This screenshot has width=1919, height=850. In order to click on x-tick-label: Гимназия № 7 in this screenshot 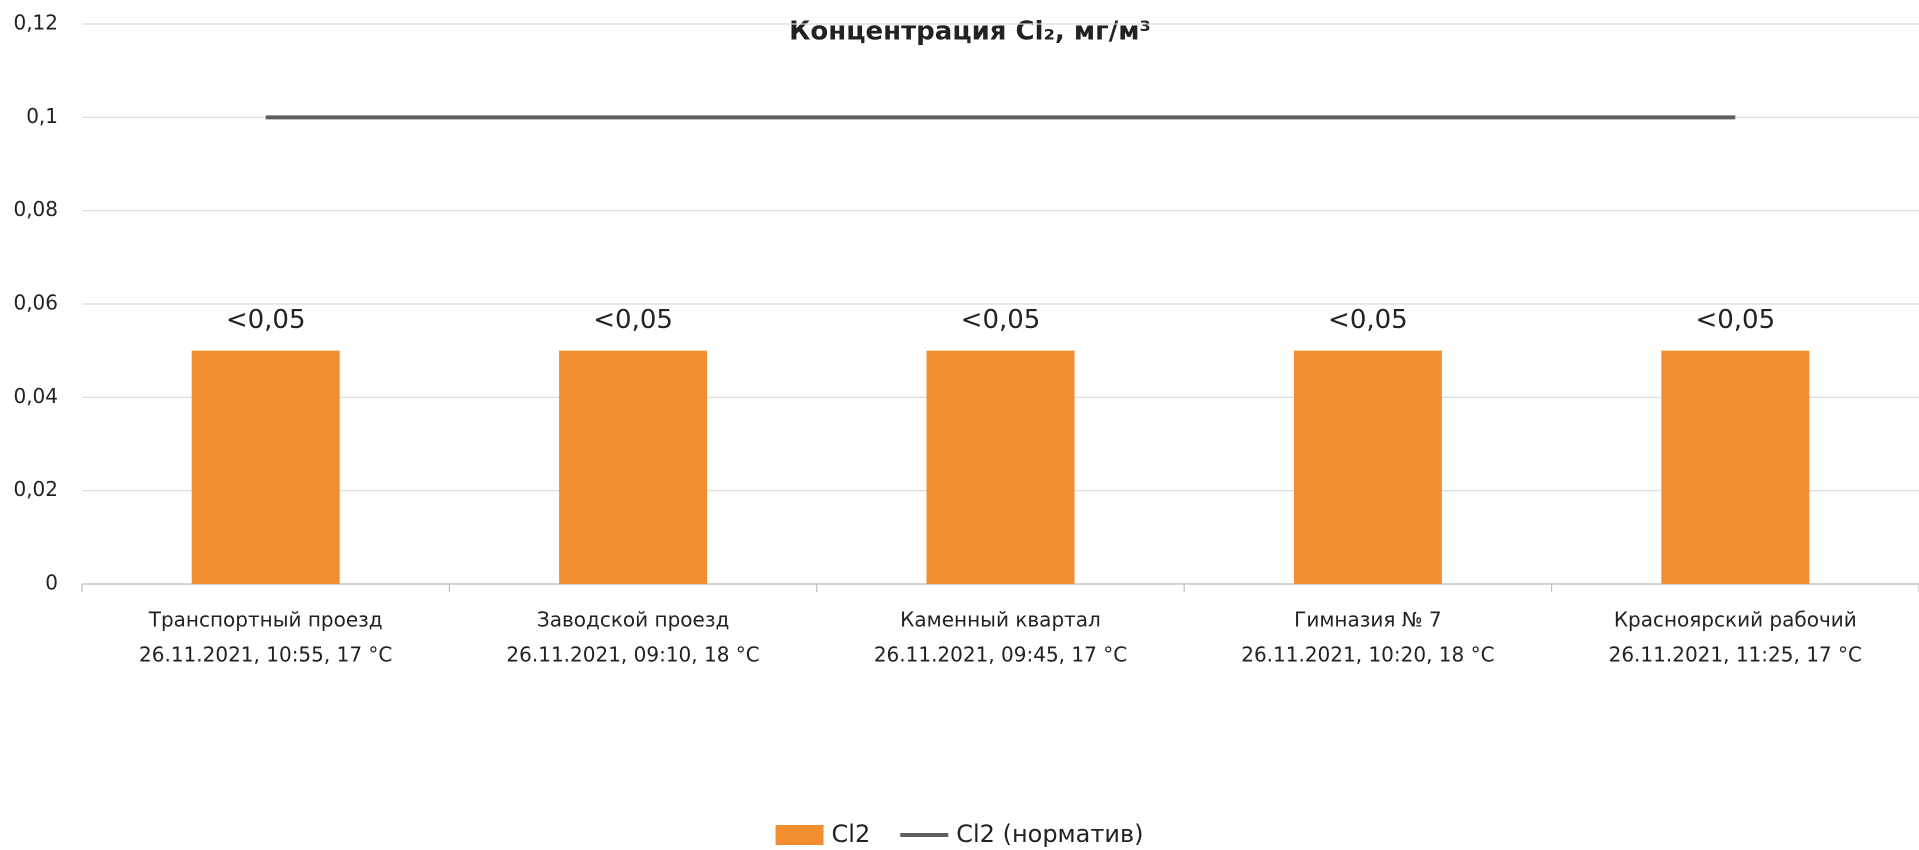, I will do `click(1368, 620)`.